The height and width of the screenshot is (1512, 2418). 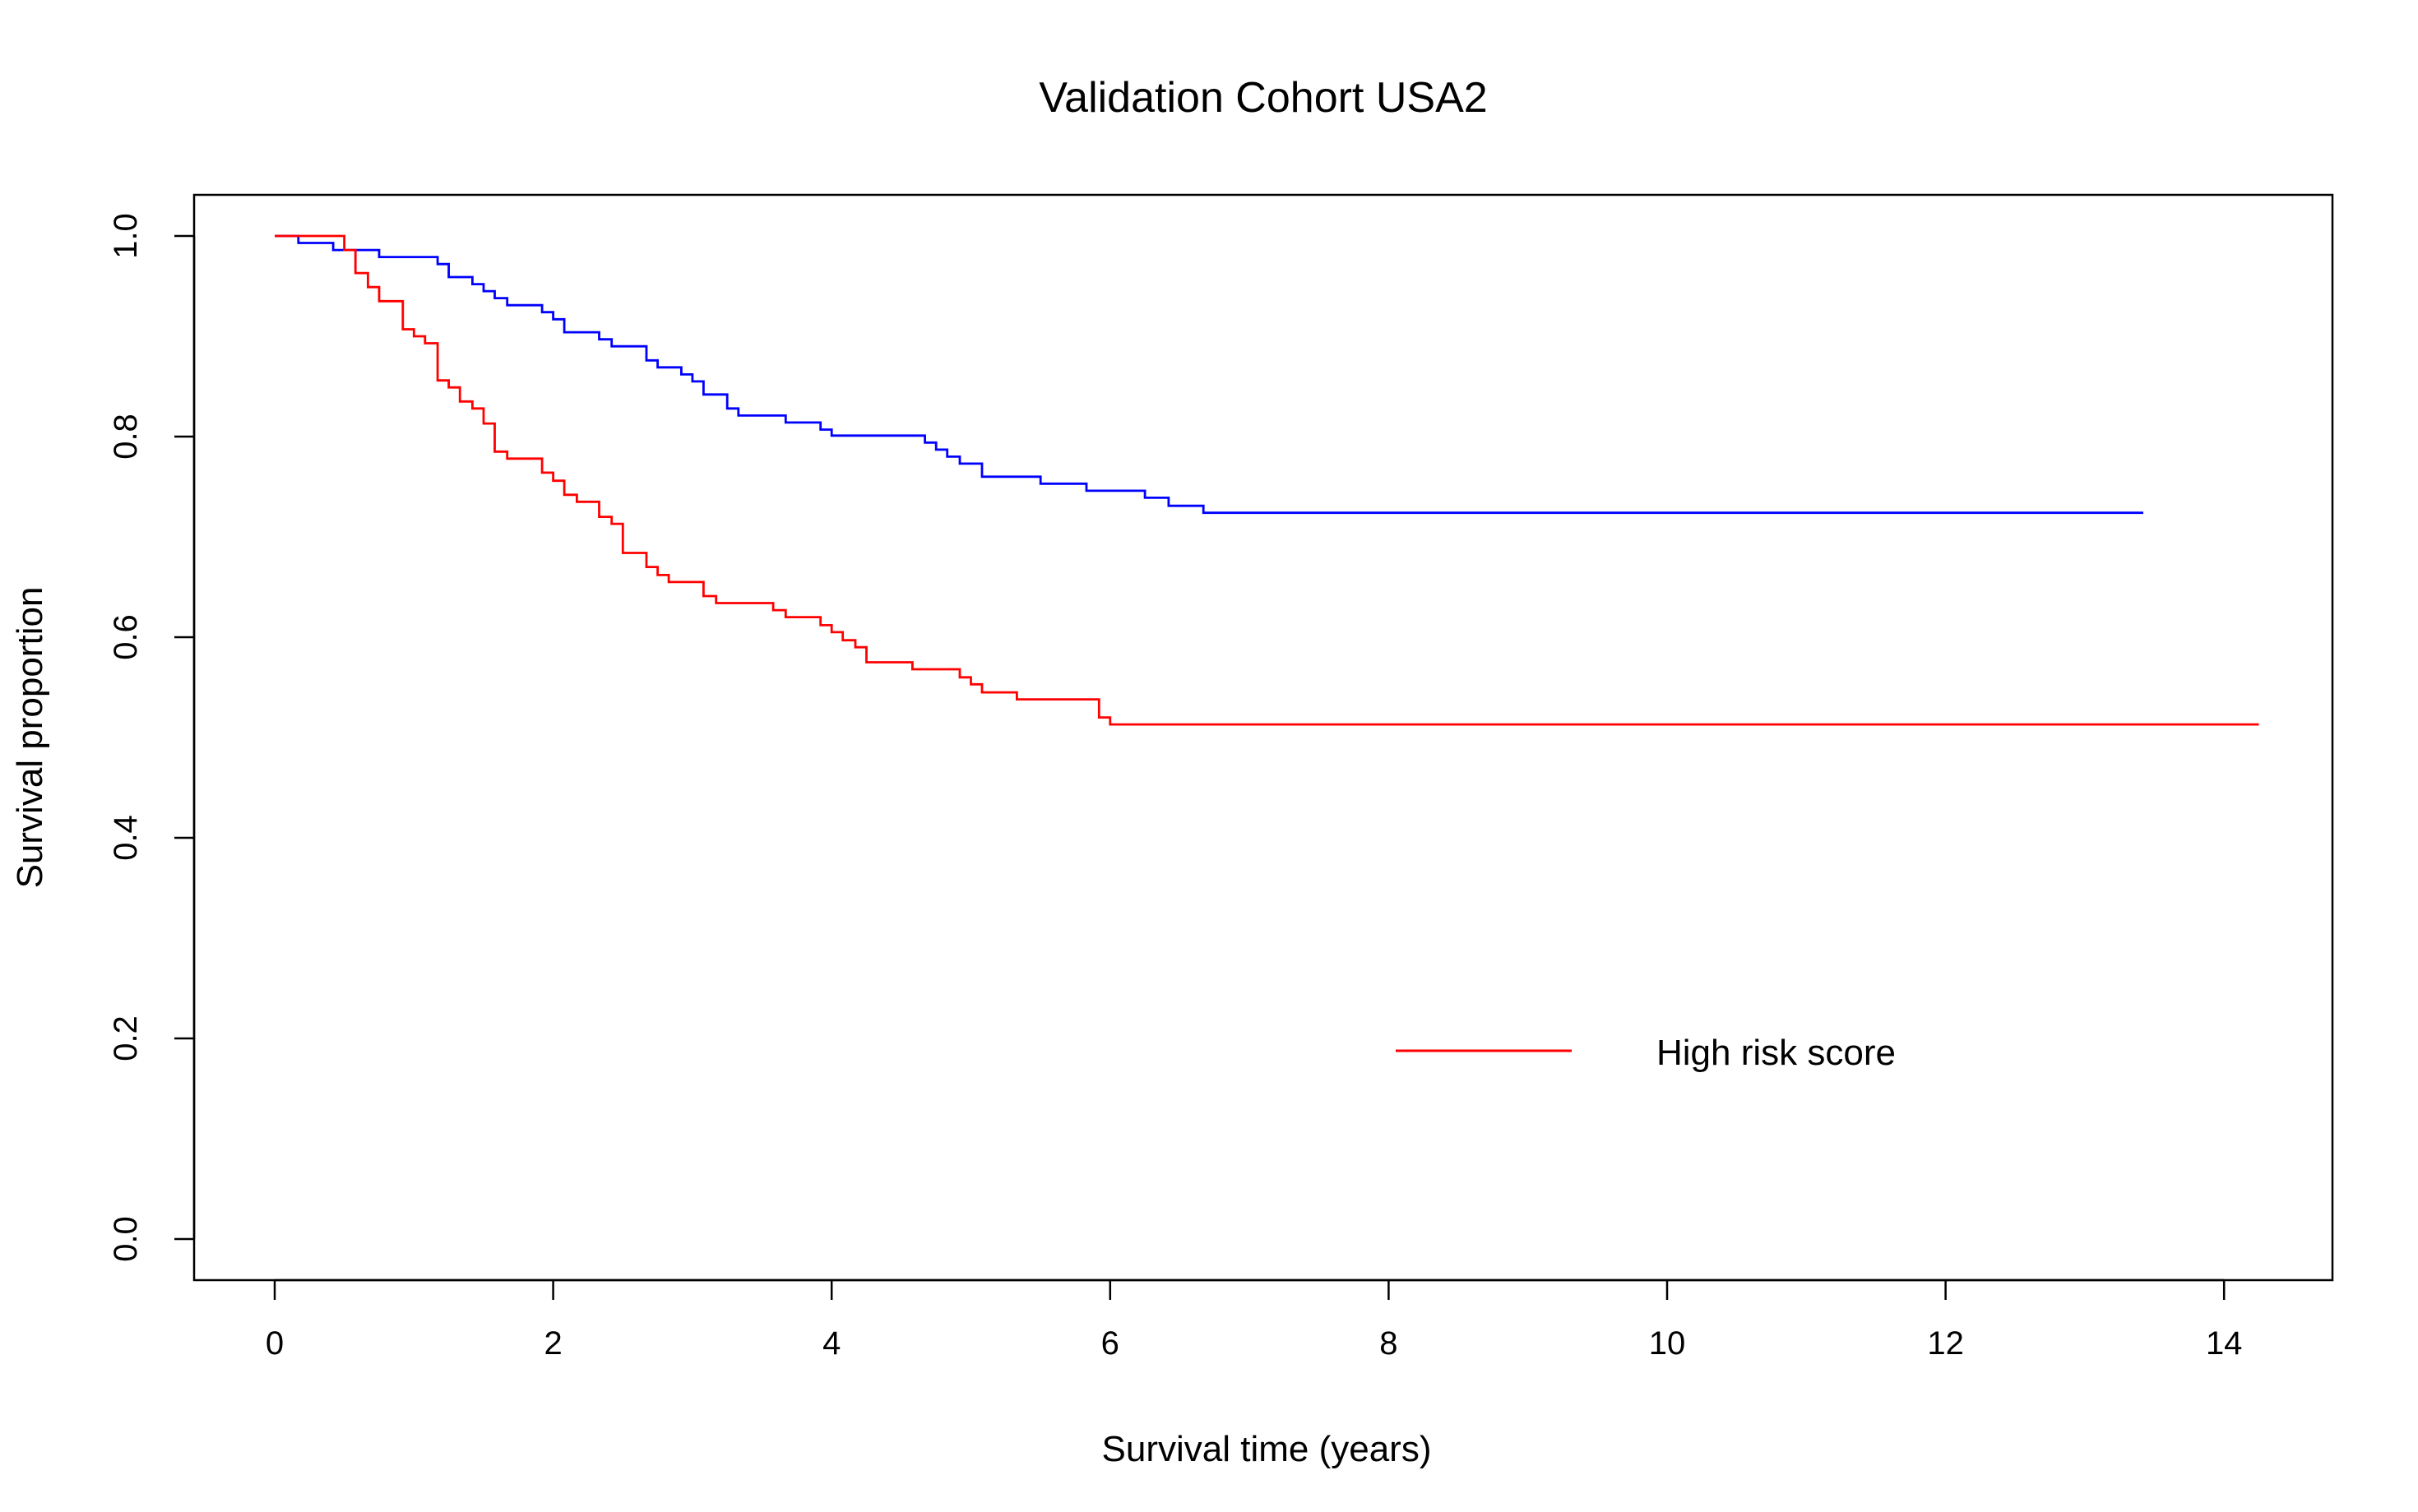 What do you see at coordinates (1267, 1449) in the screenshot?
I see `x-axis-title: Survival time (years)` at bounding box center [1267, 1449].